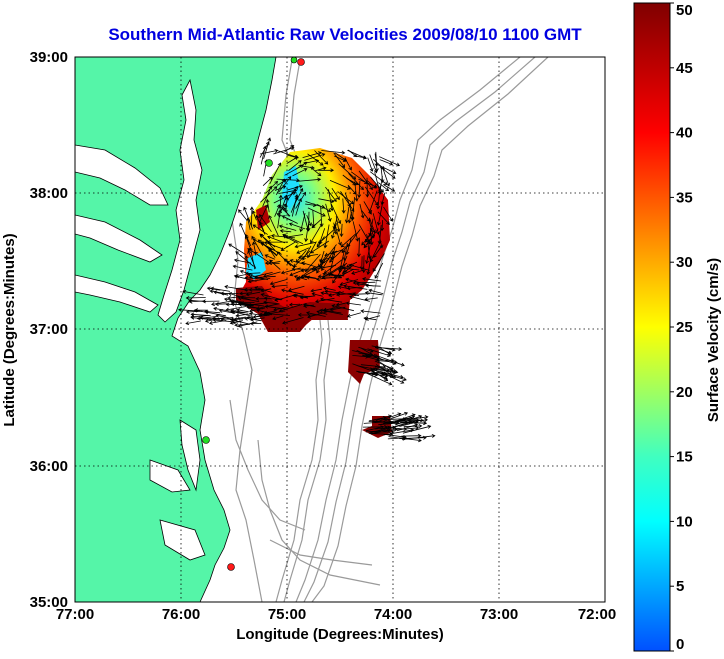 The image size is (724, 659). I want to click on colorbar-tick-label: 50, so click(684, 10).